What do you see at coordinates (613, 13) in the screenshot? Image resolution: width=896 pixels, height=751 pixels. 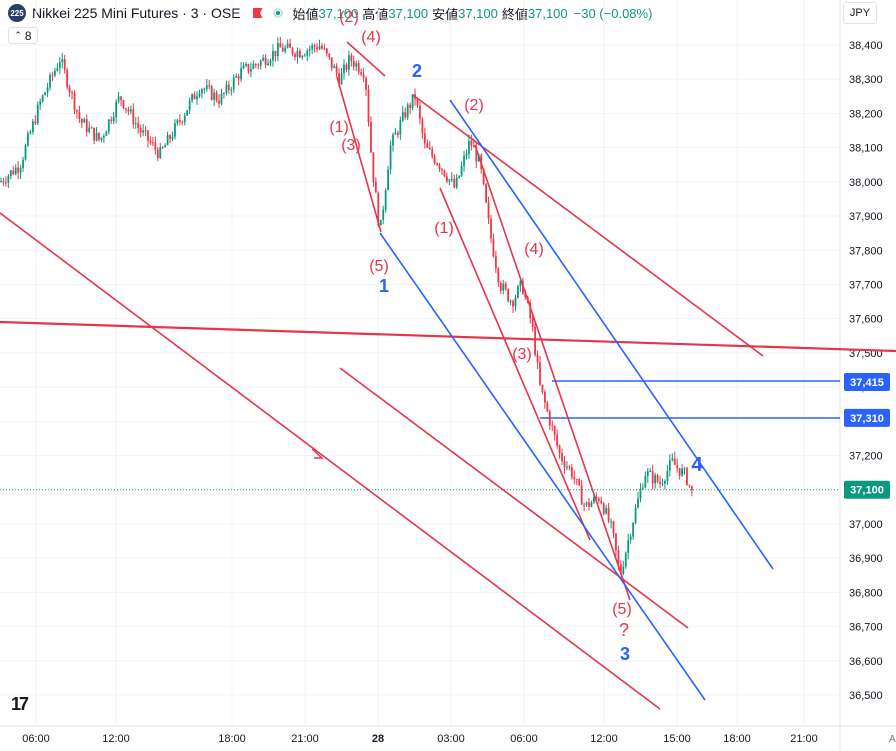 I see `change-value: −30 (−0.08%)` at bounding box center [613, 13].